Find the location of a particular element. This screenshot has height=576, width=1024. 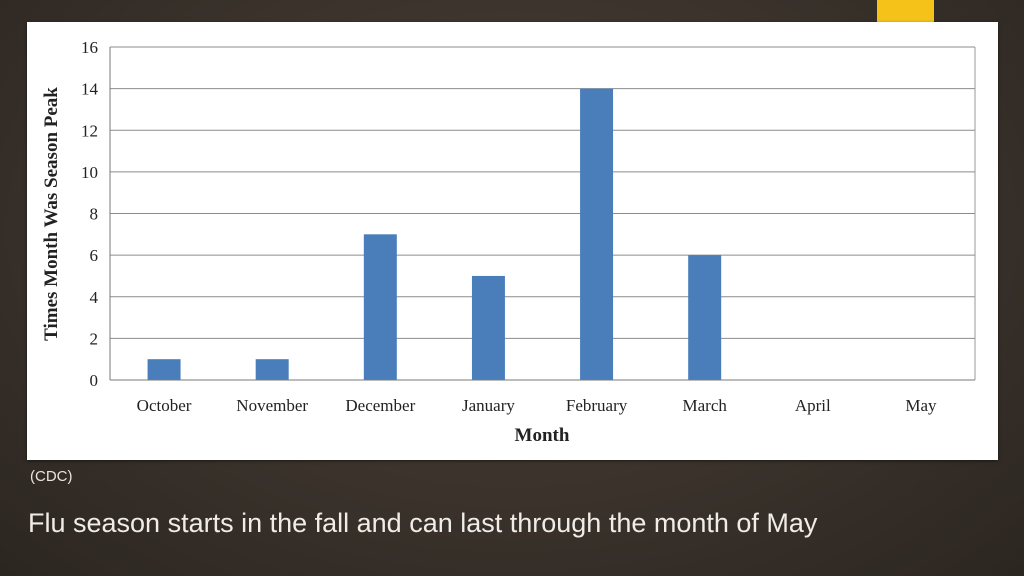

y-axis-title: Times Month Was Season Peak is located at coordinates (51, 214).